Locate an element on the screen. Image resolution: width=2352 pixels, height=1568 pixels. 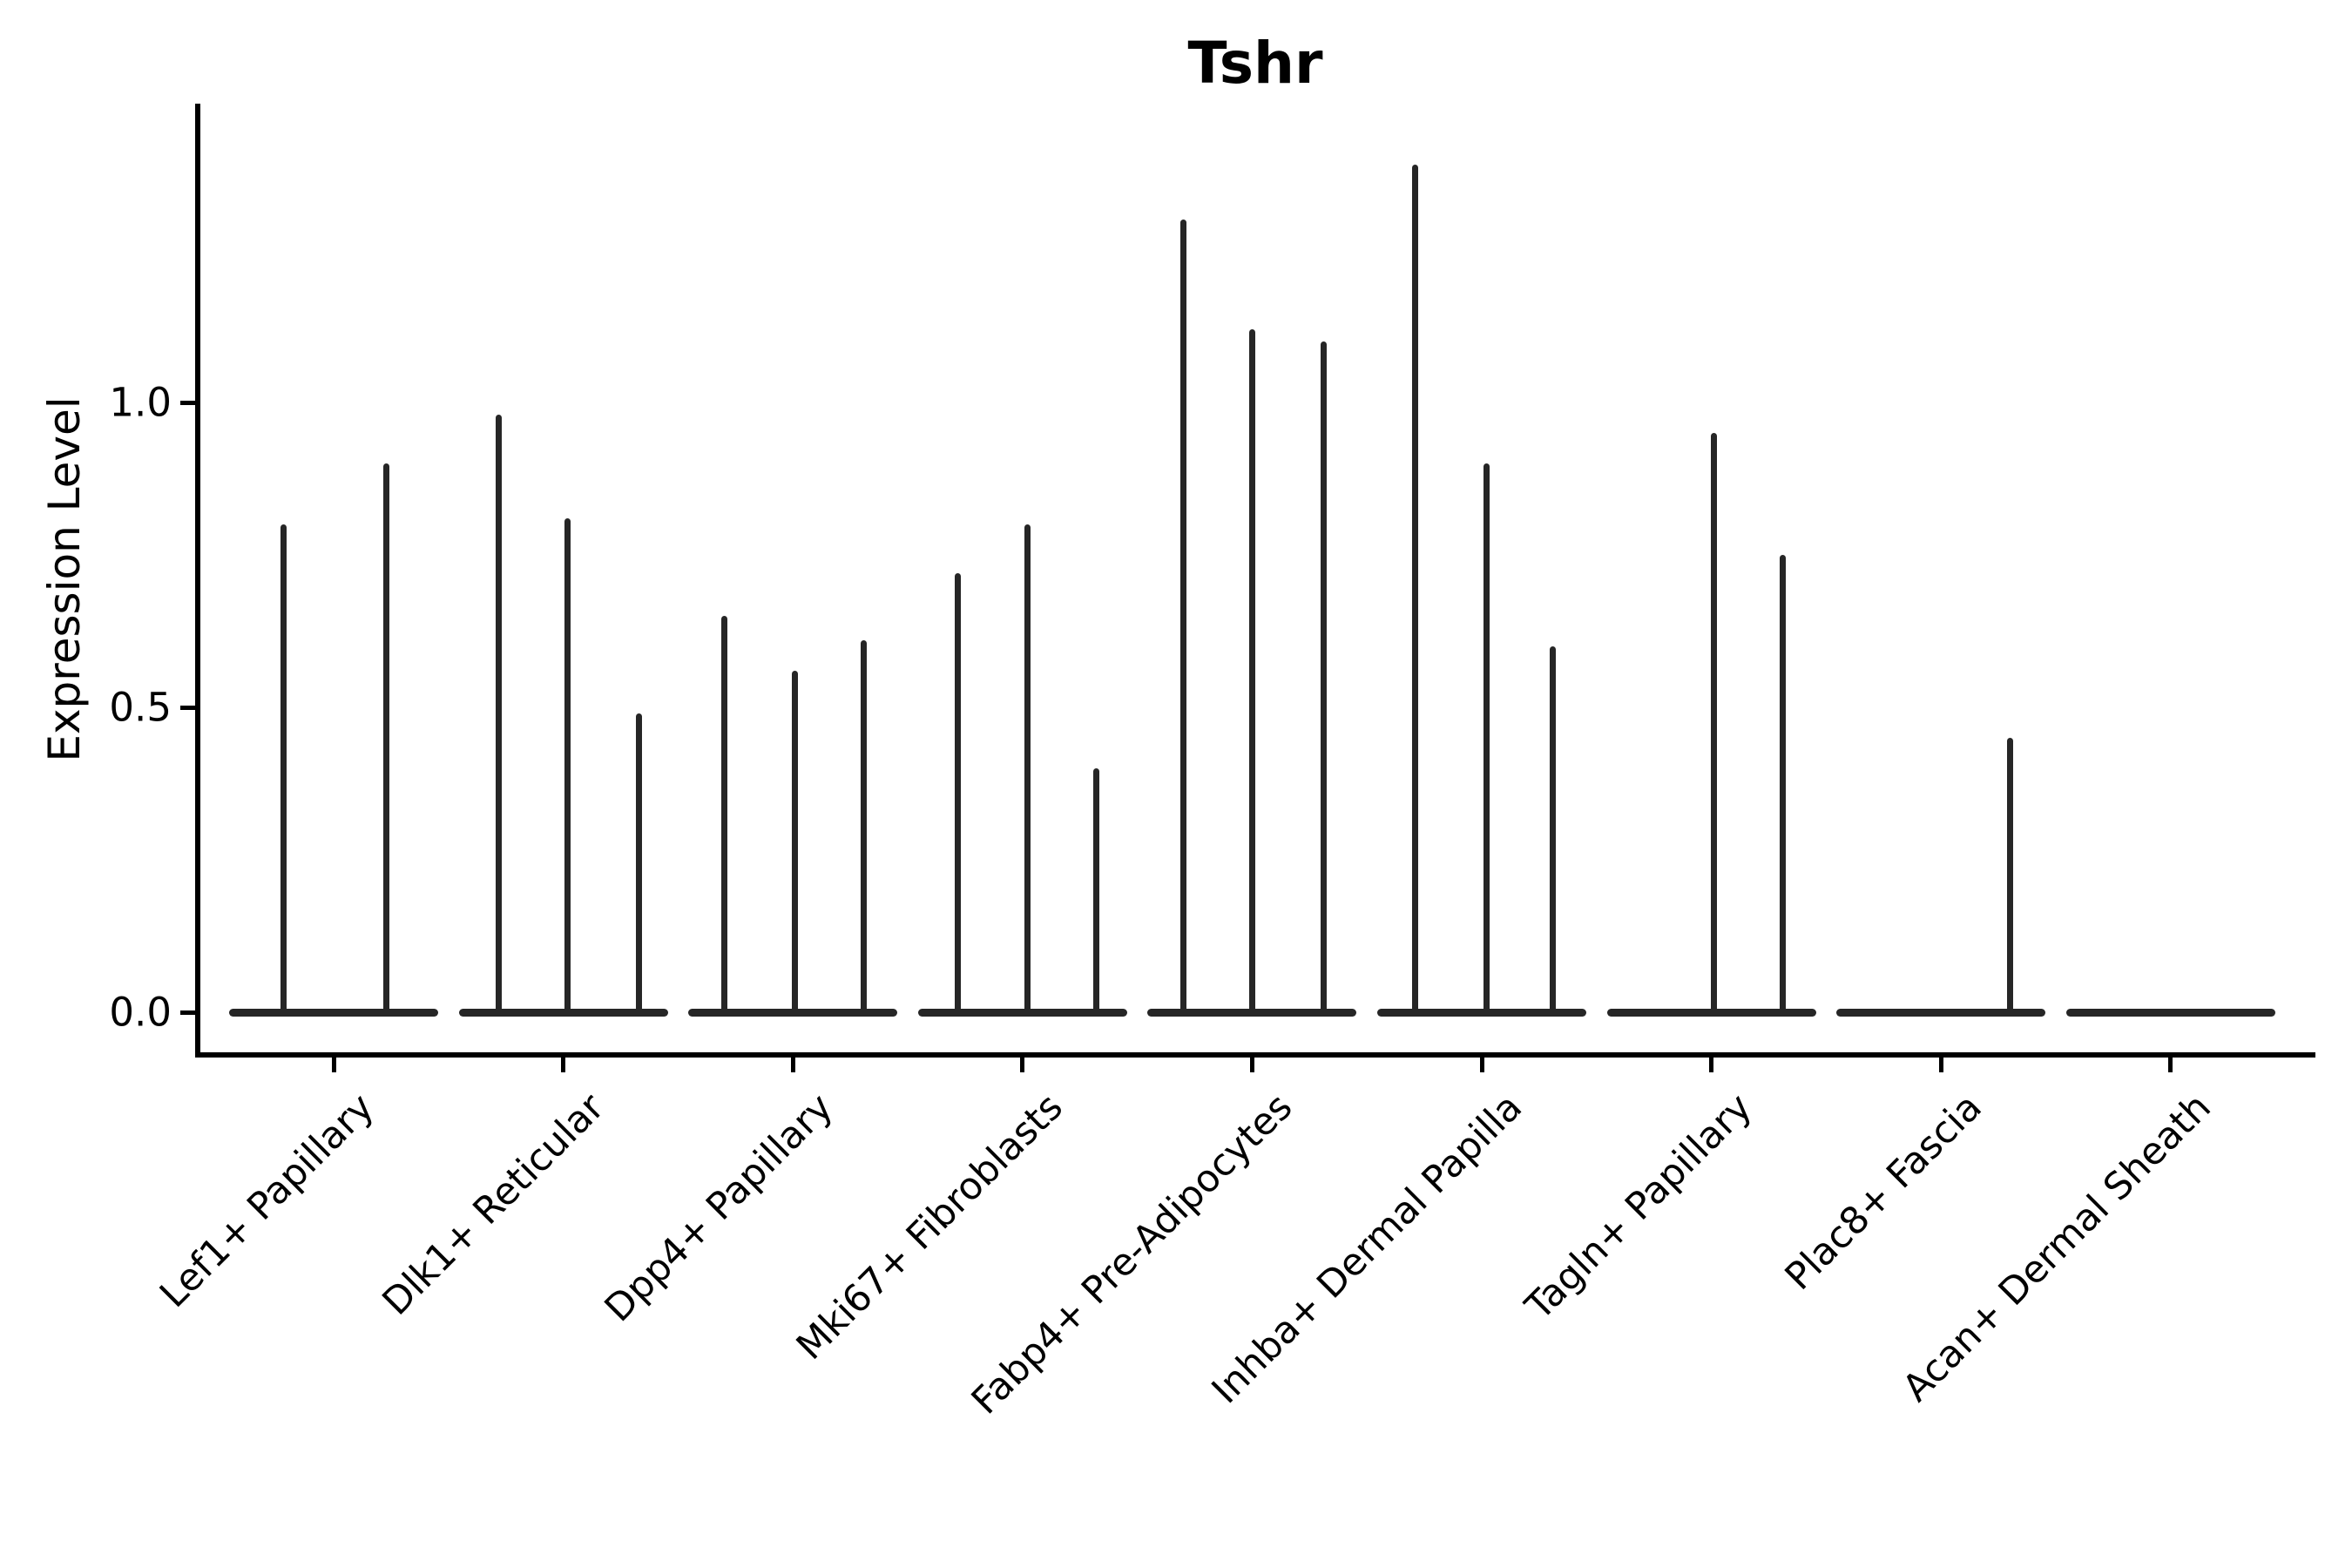
y-axis-label: Expression Level is located at coordinates (64, 579).